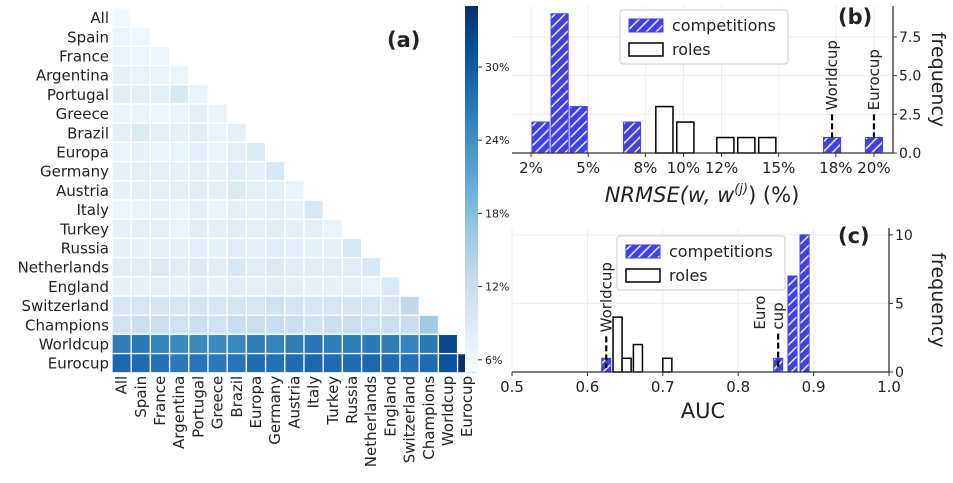 The image size is (953, 483). Describe the element at coordinates (835, 168) in the screenshot. I see `x-tick-label: 18%` at that location.